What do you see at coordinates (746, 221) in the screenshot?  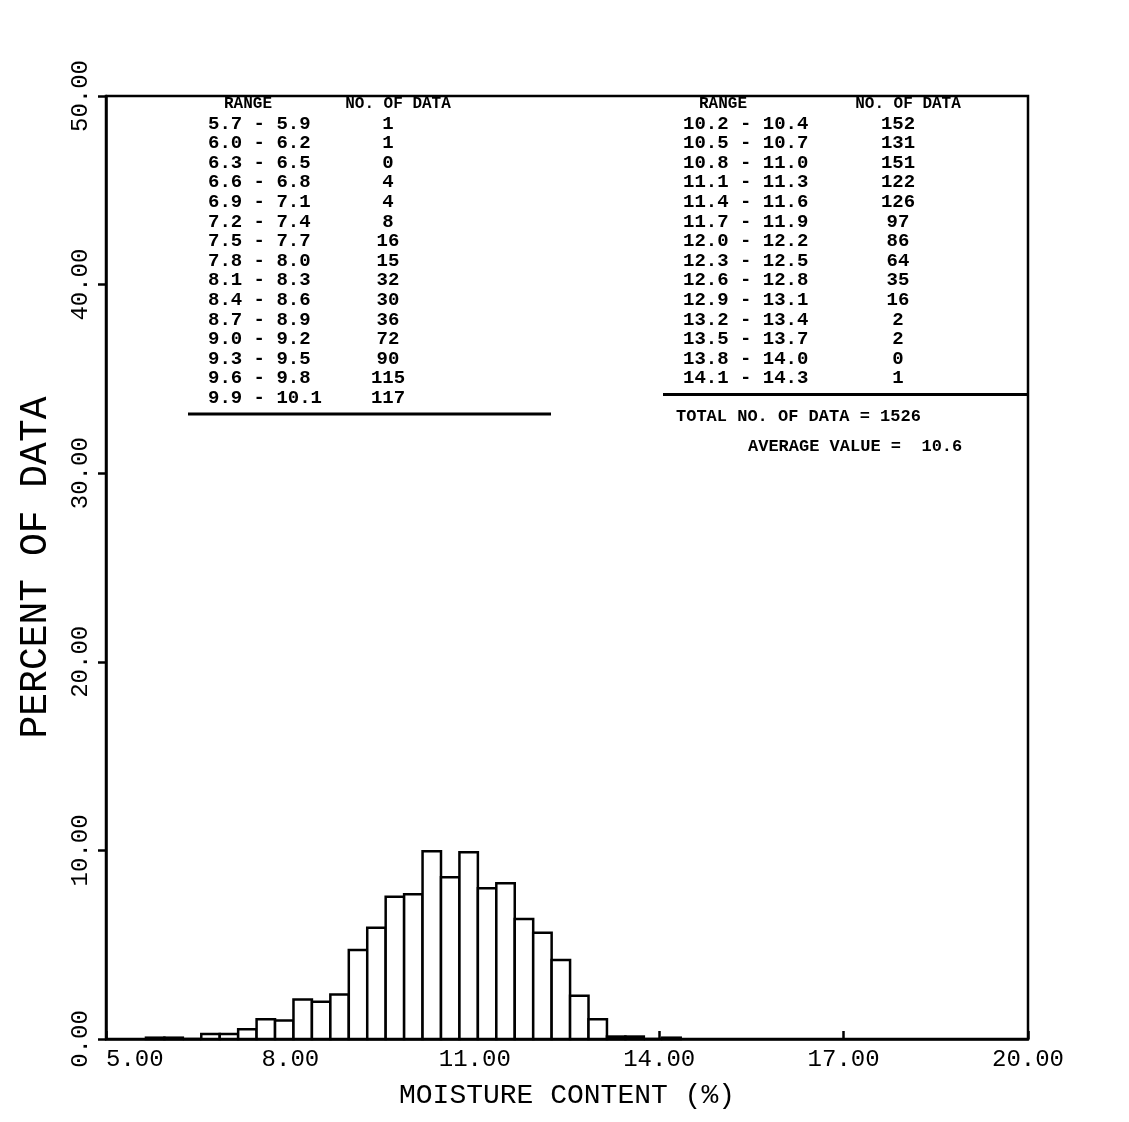 I see `annotation: 11.7 - 11.9` at bounding box center [746, 221].